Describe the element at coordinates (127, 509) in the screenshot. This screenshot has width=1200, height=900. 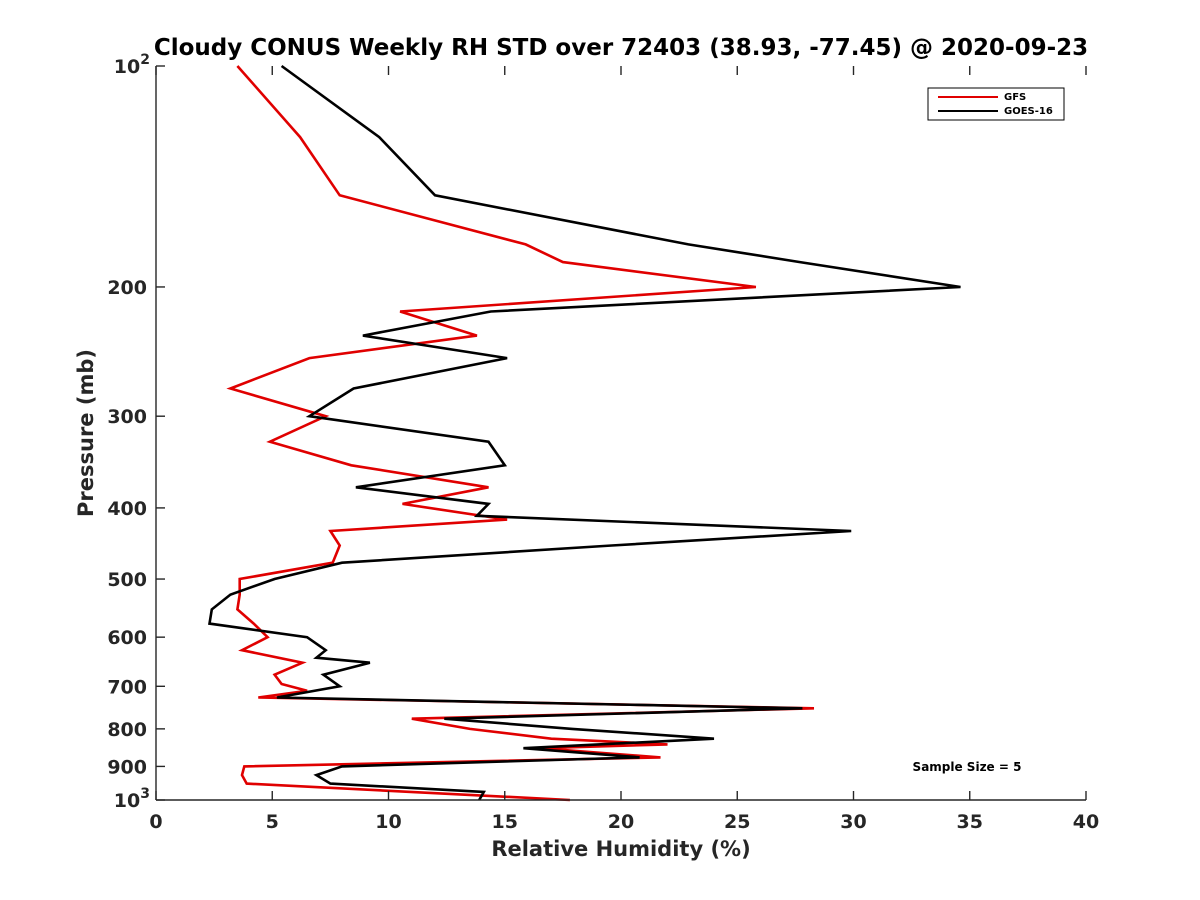
I see `y-tick-label: 400` at that location.